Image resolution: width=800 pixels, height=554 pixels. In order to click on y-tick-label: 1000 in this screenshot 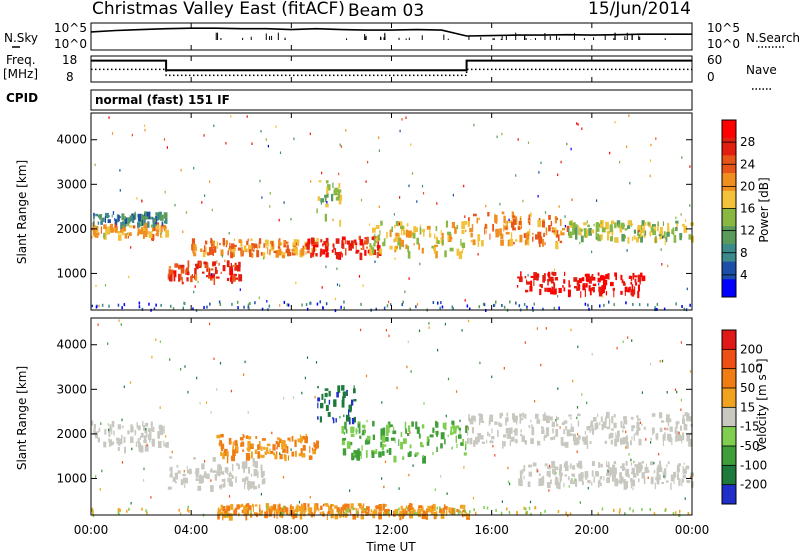, I will do `click(71, 273)`.